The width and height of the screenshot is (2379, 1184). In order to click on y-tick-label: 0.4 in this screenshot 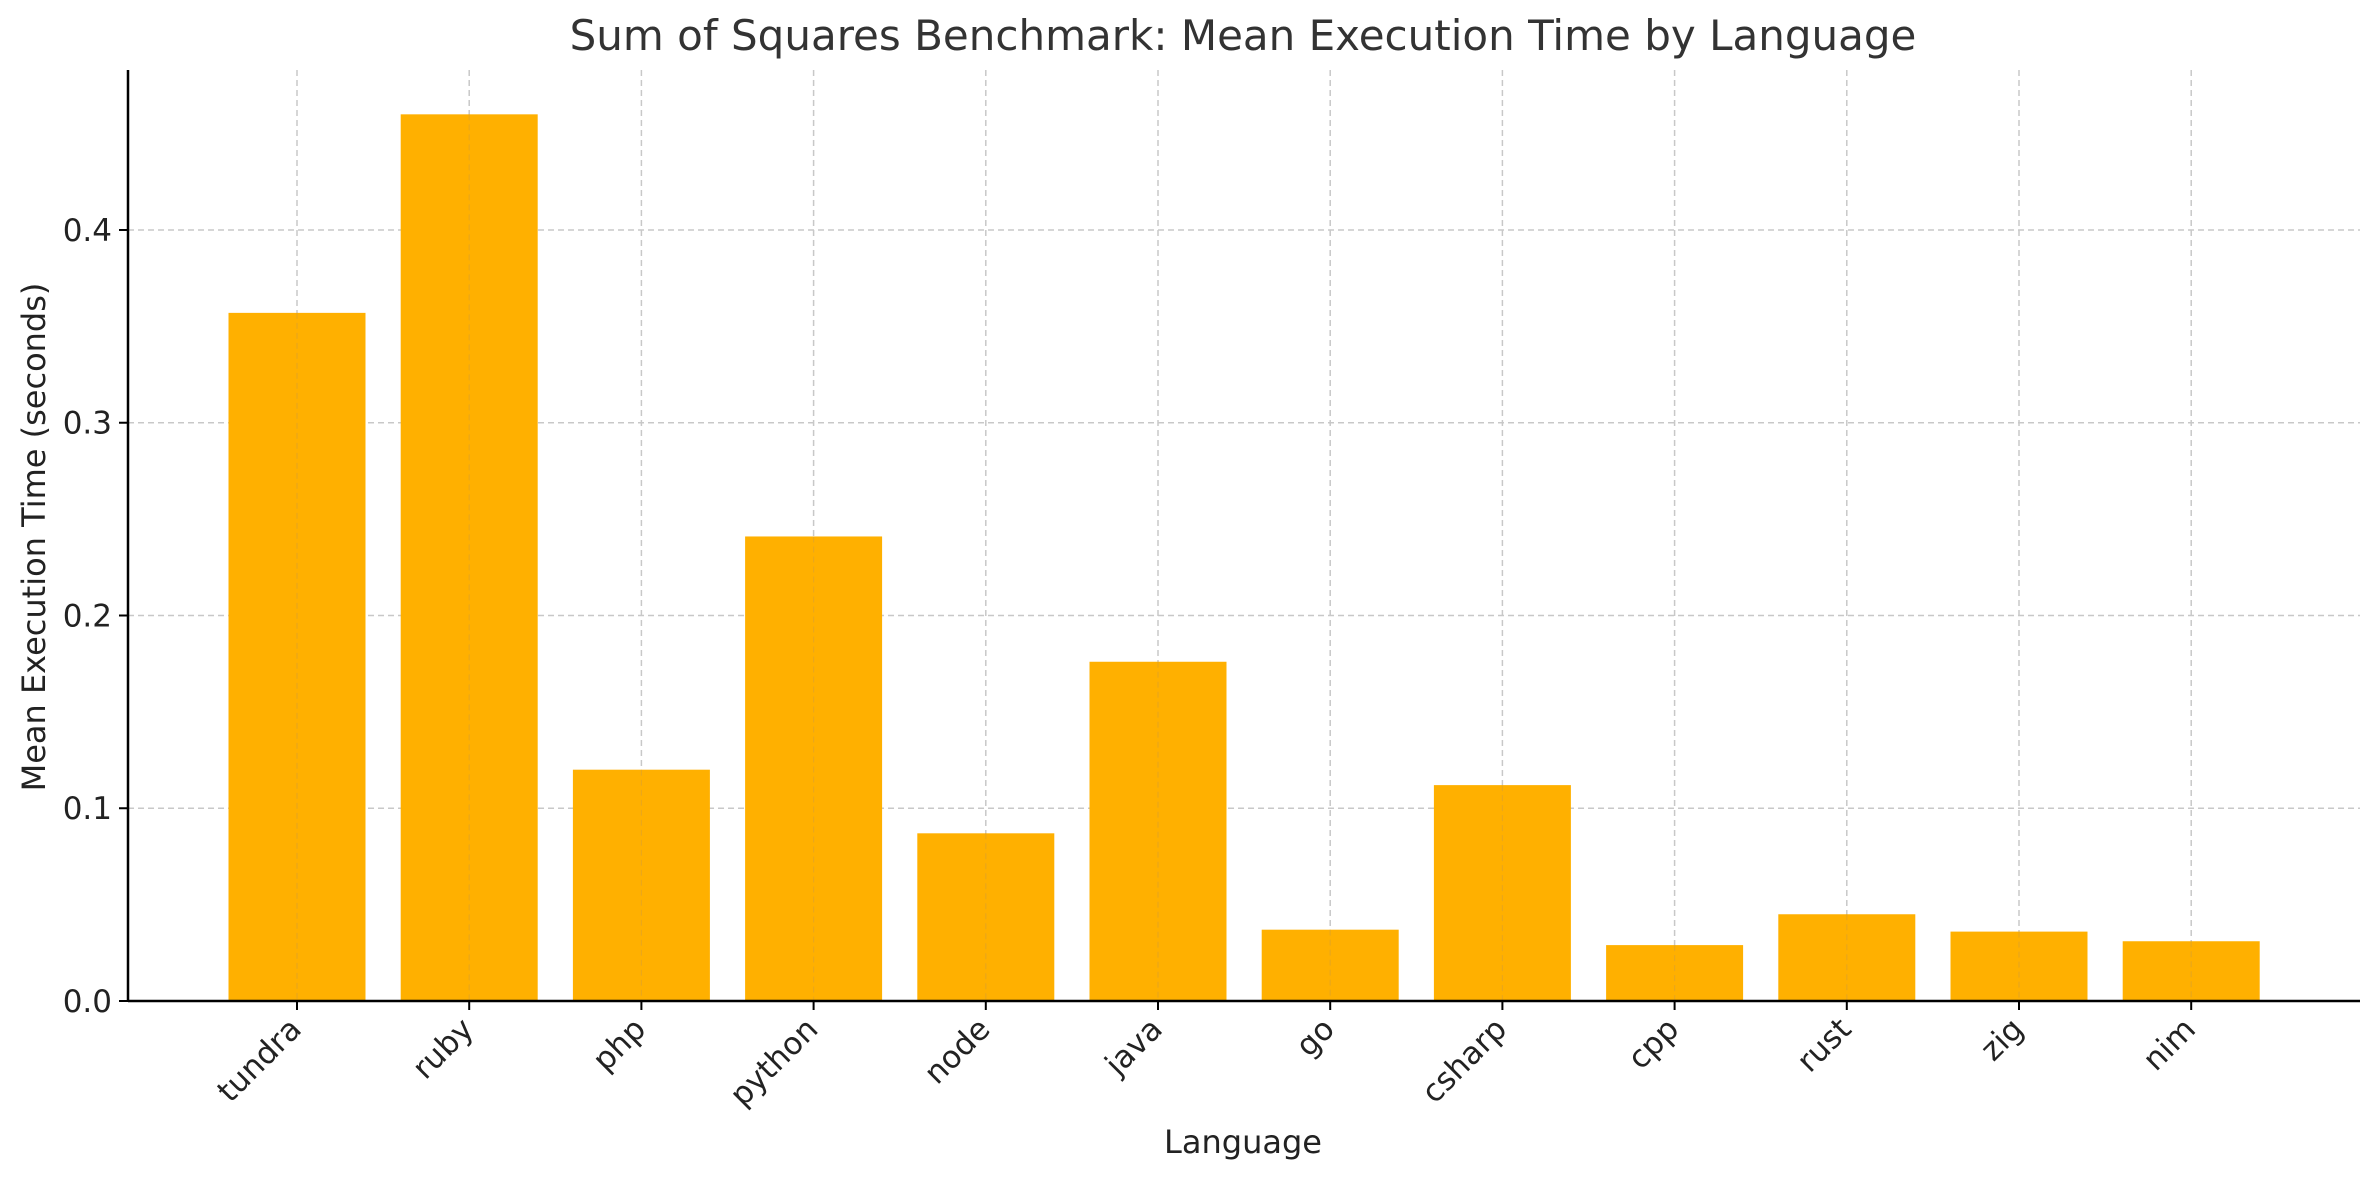, I will do `click(87, 231)`.